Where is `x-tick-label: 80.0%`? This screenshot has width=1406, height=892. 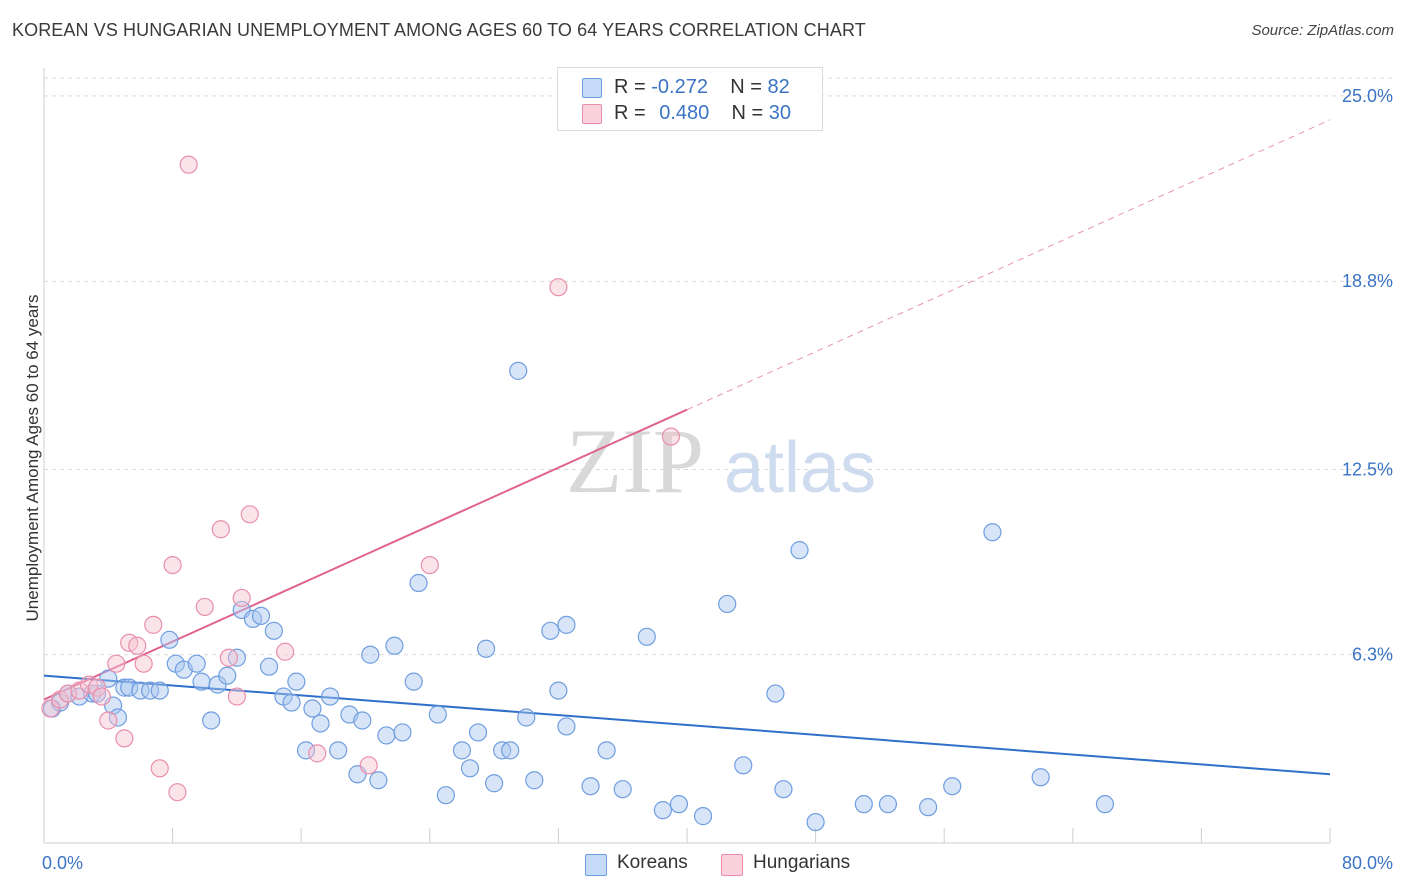 x-tick-label: 80.0% is located at coordinates (1367, 863).